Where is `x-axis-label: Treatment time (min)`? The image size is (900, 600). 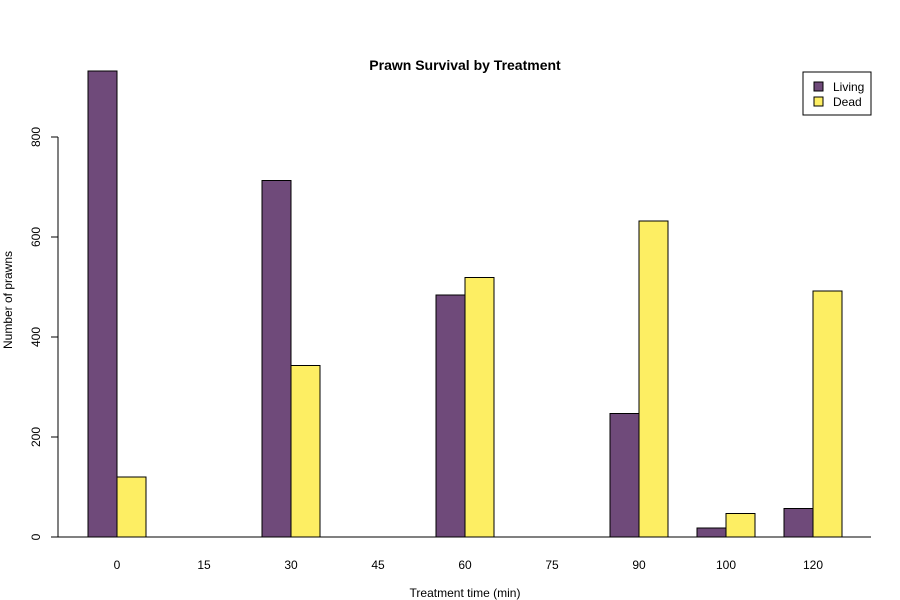 x-axis-label: Treatment time (min) is located at coordinates (465, 593).